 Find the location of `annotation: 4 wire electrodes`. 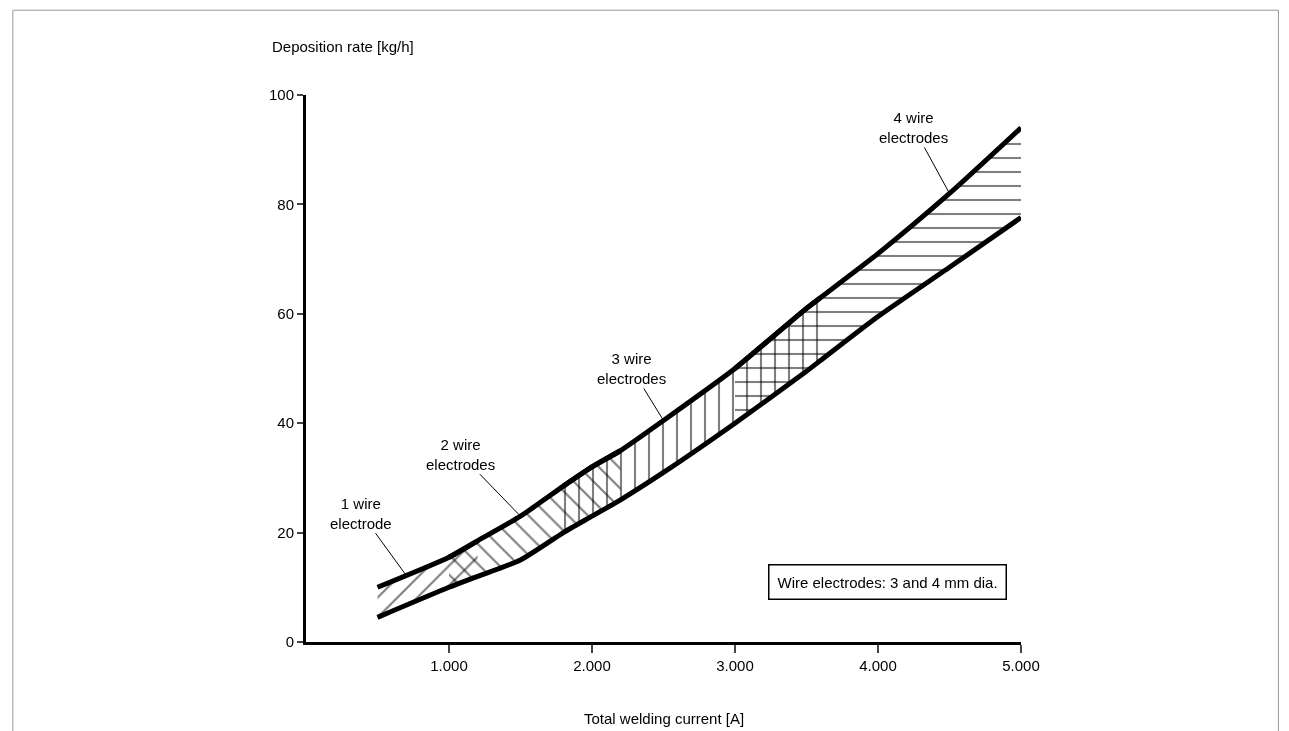

annotation: 4 wire electrodes is located at coordinates (914, 127).